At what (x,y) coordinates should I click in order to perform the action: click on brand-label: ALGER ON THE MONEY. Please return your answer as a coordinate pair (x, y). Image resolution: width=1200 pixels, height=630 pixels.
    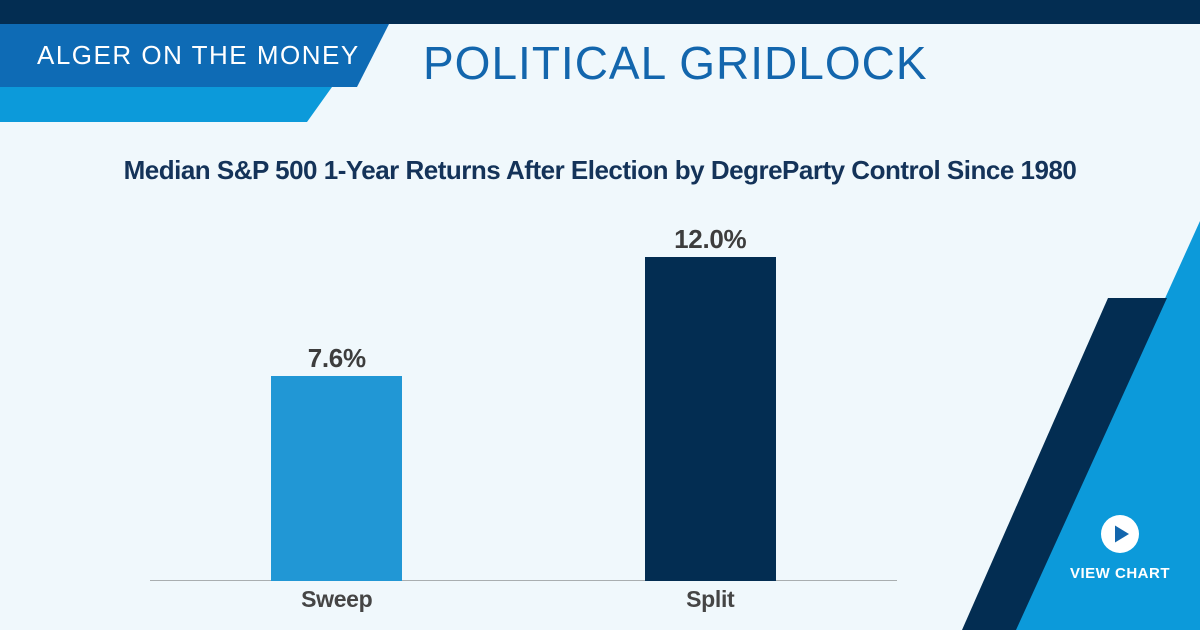
    Looking at the image, I should click on (198, 55).